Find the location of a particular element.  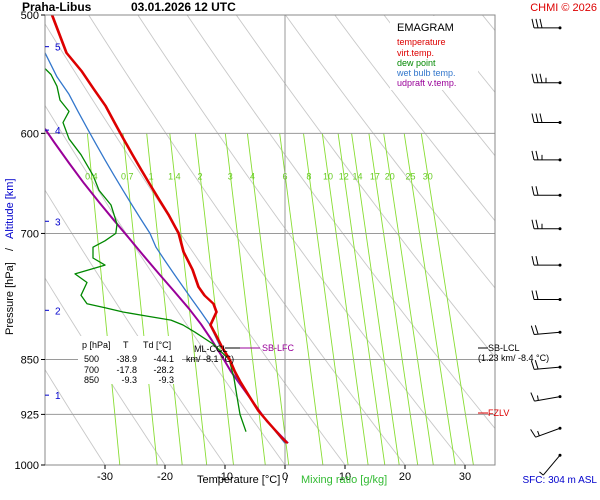

mixing-ratio-label: 6 is located at coordinates (284, 176).